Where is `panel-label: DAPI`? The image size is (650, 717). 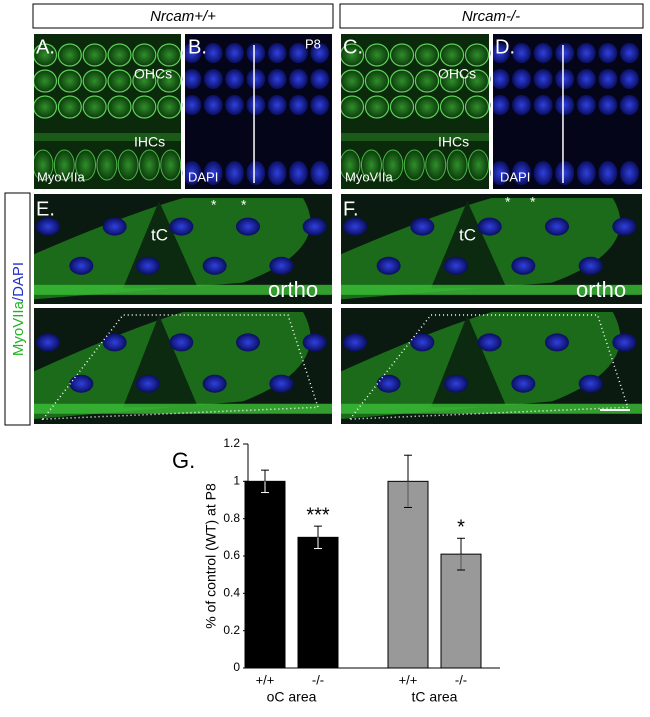
panel-label: DAPI is located at coordinates (203, 176).